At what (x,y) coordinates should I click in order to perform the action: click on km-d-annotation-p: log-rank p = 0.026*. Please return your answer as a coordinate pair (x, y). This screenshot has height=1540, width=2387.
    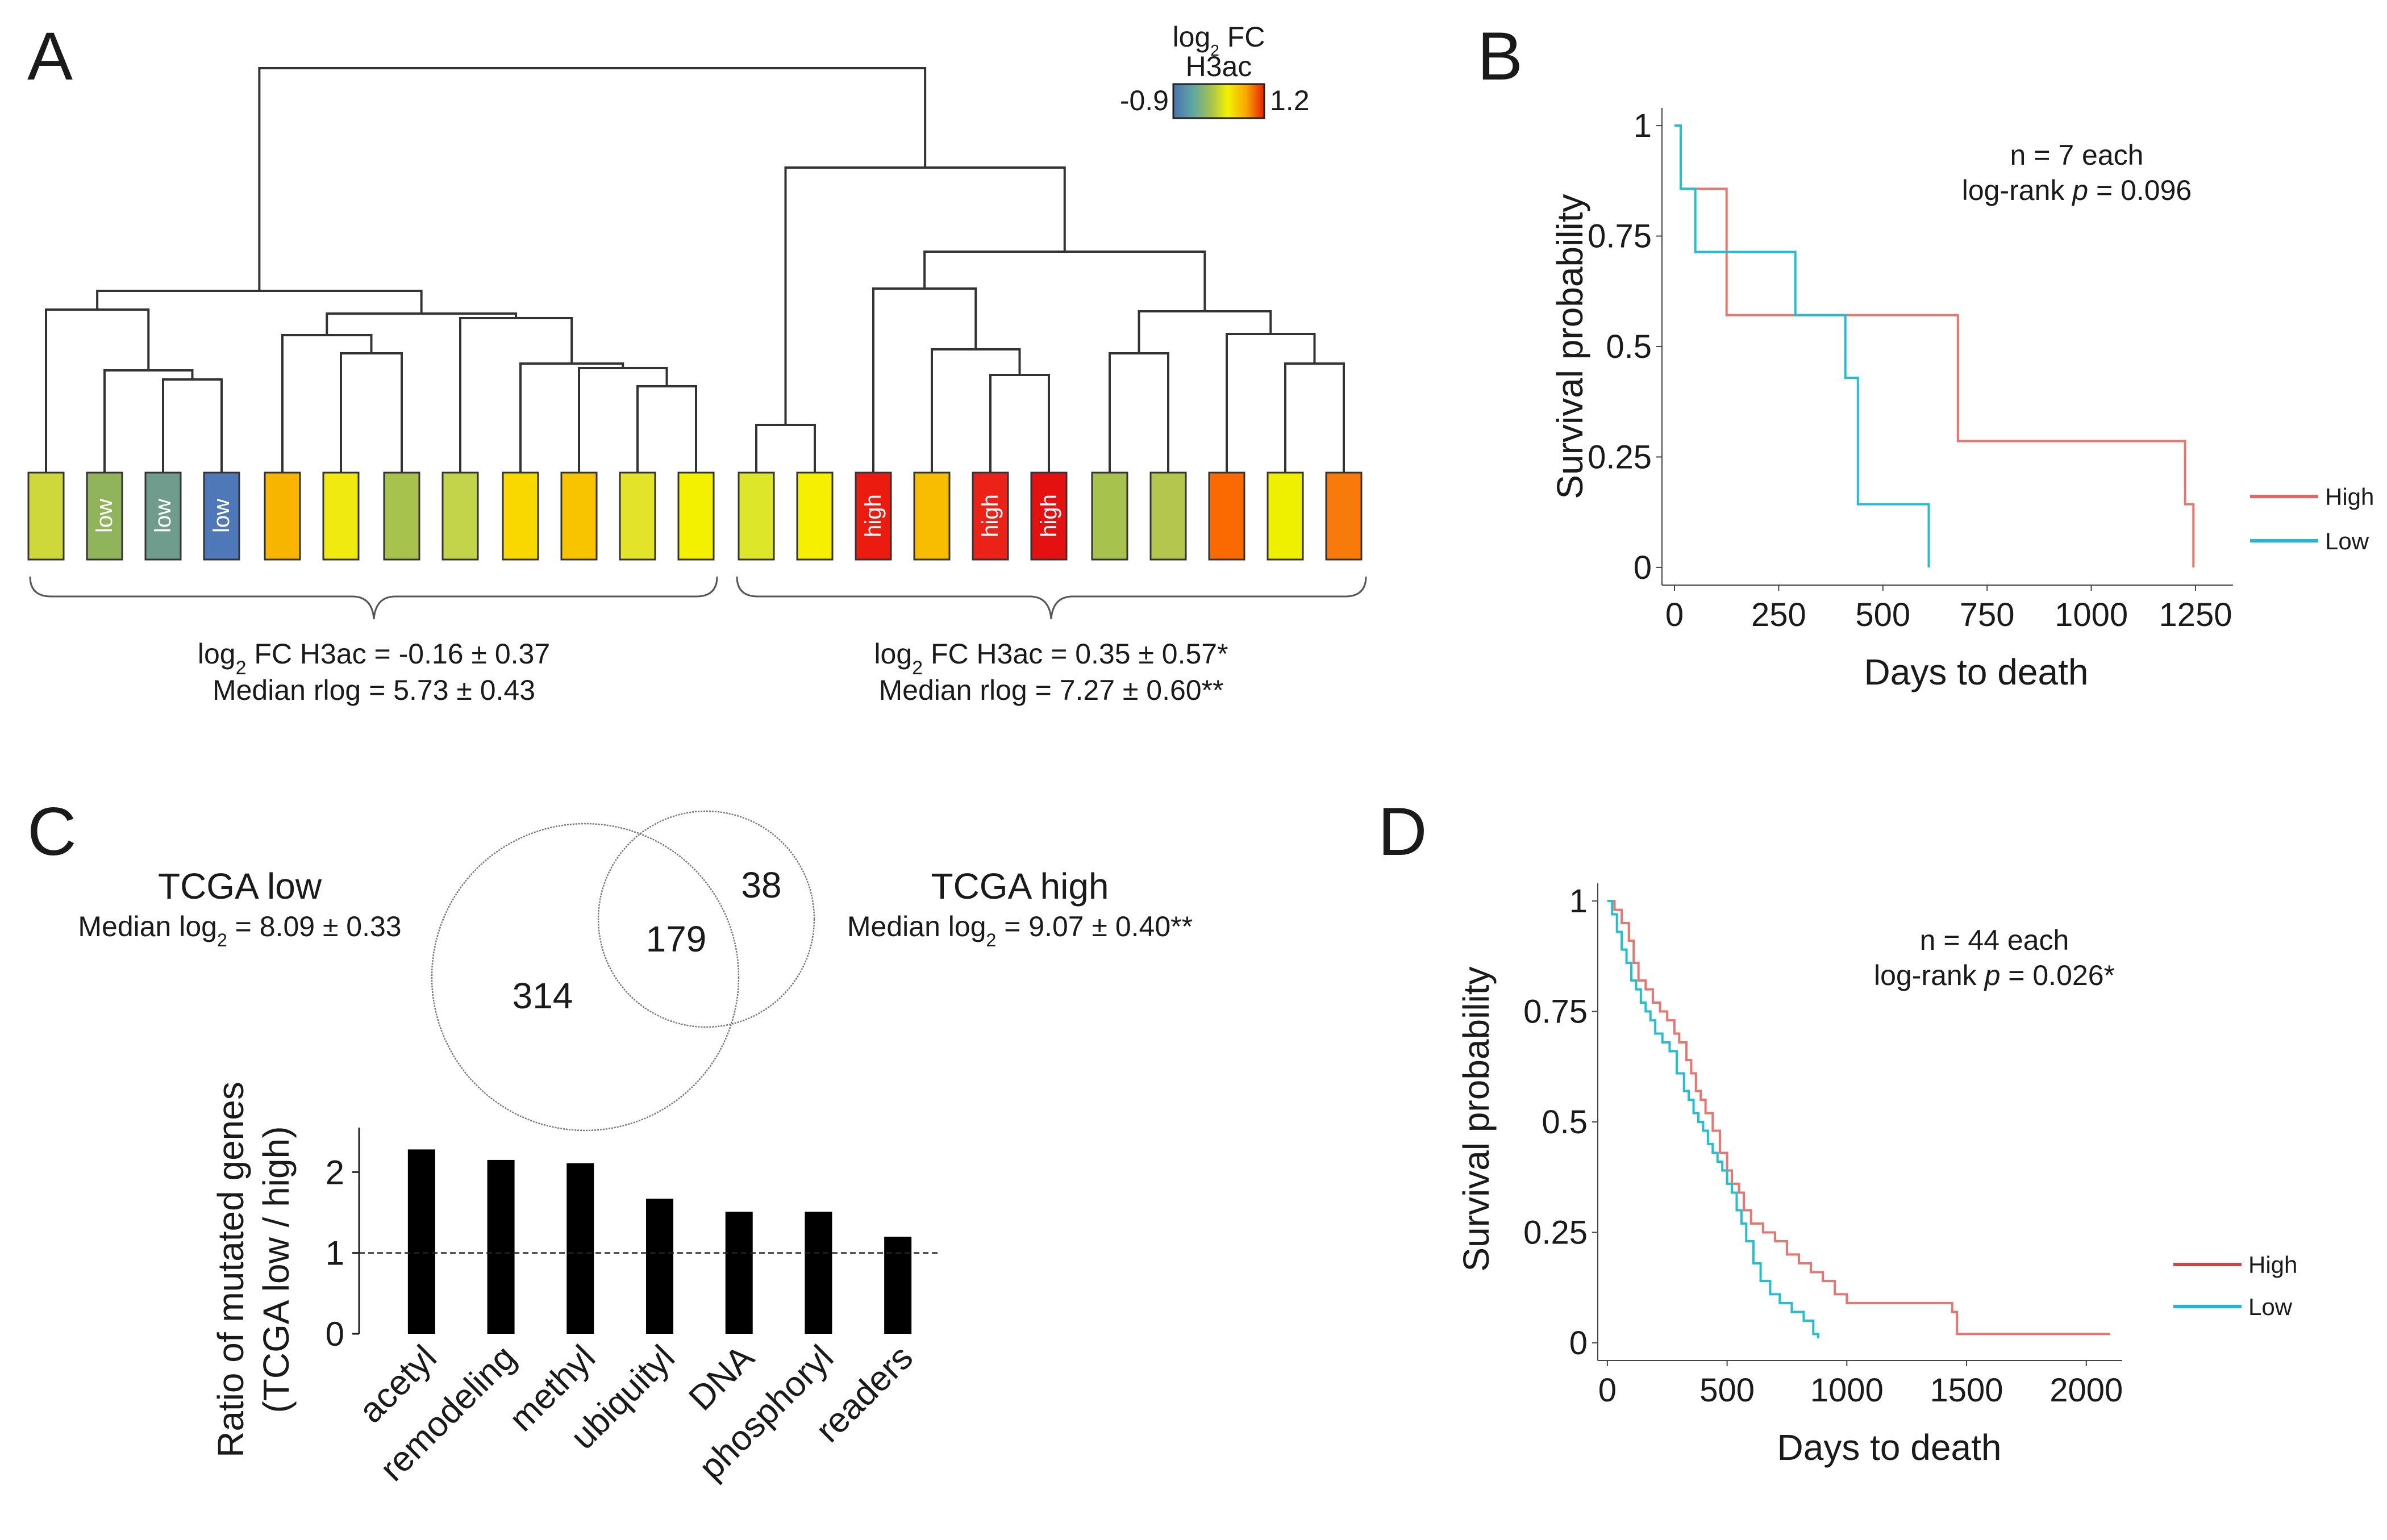
    Looking at the image, I should click on (1994, 975).